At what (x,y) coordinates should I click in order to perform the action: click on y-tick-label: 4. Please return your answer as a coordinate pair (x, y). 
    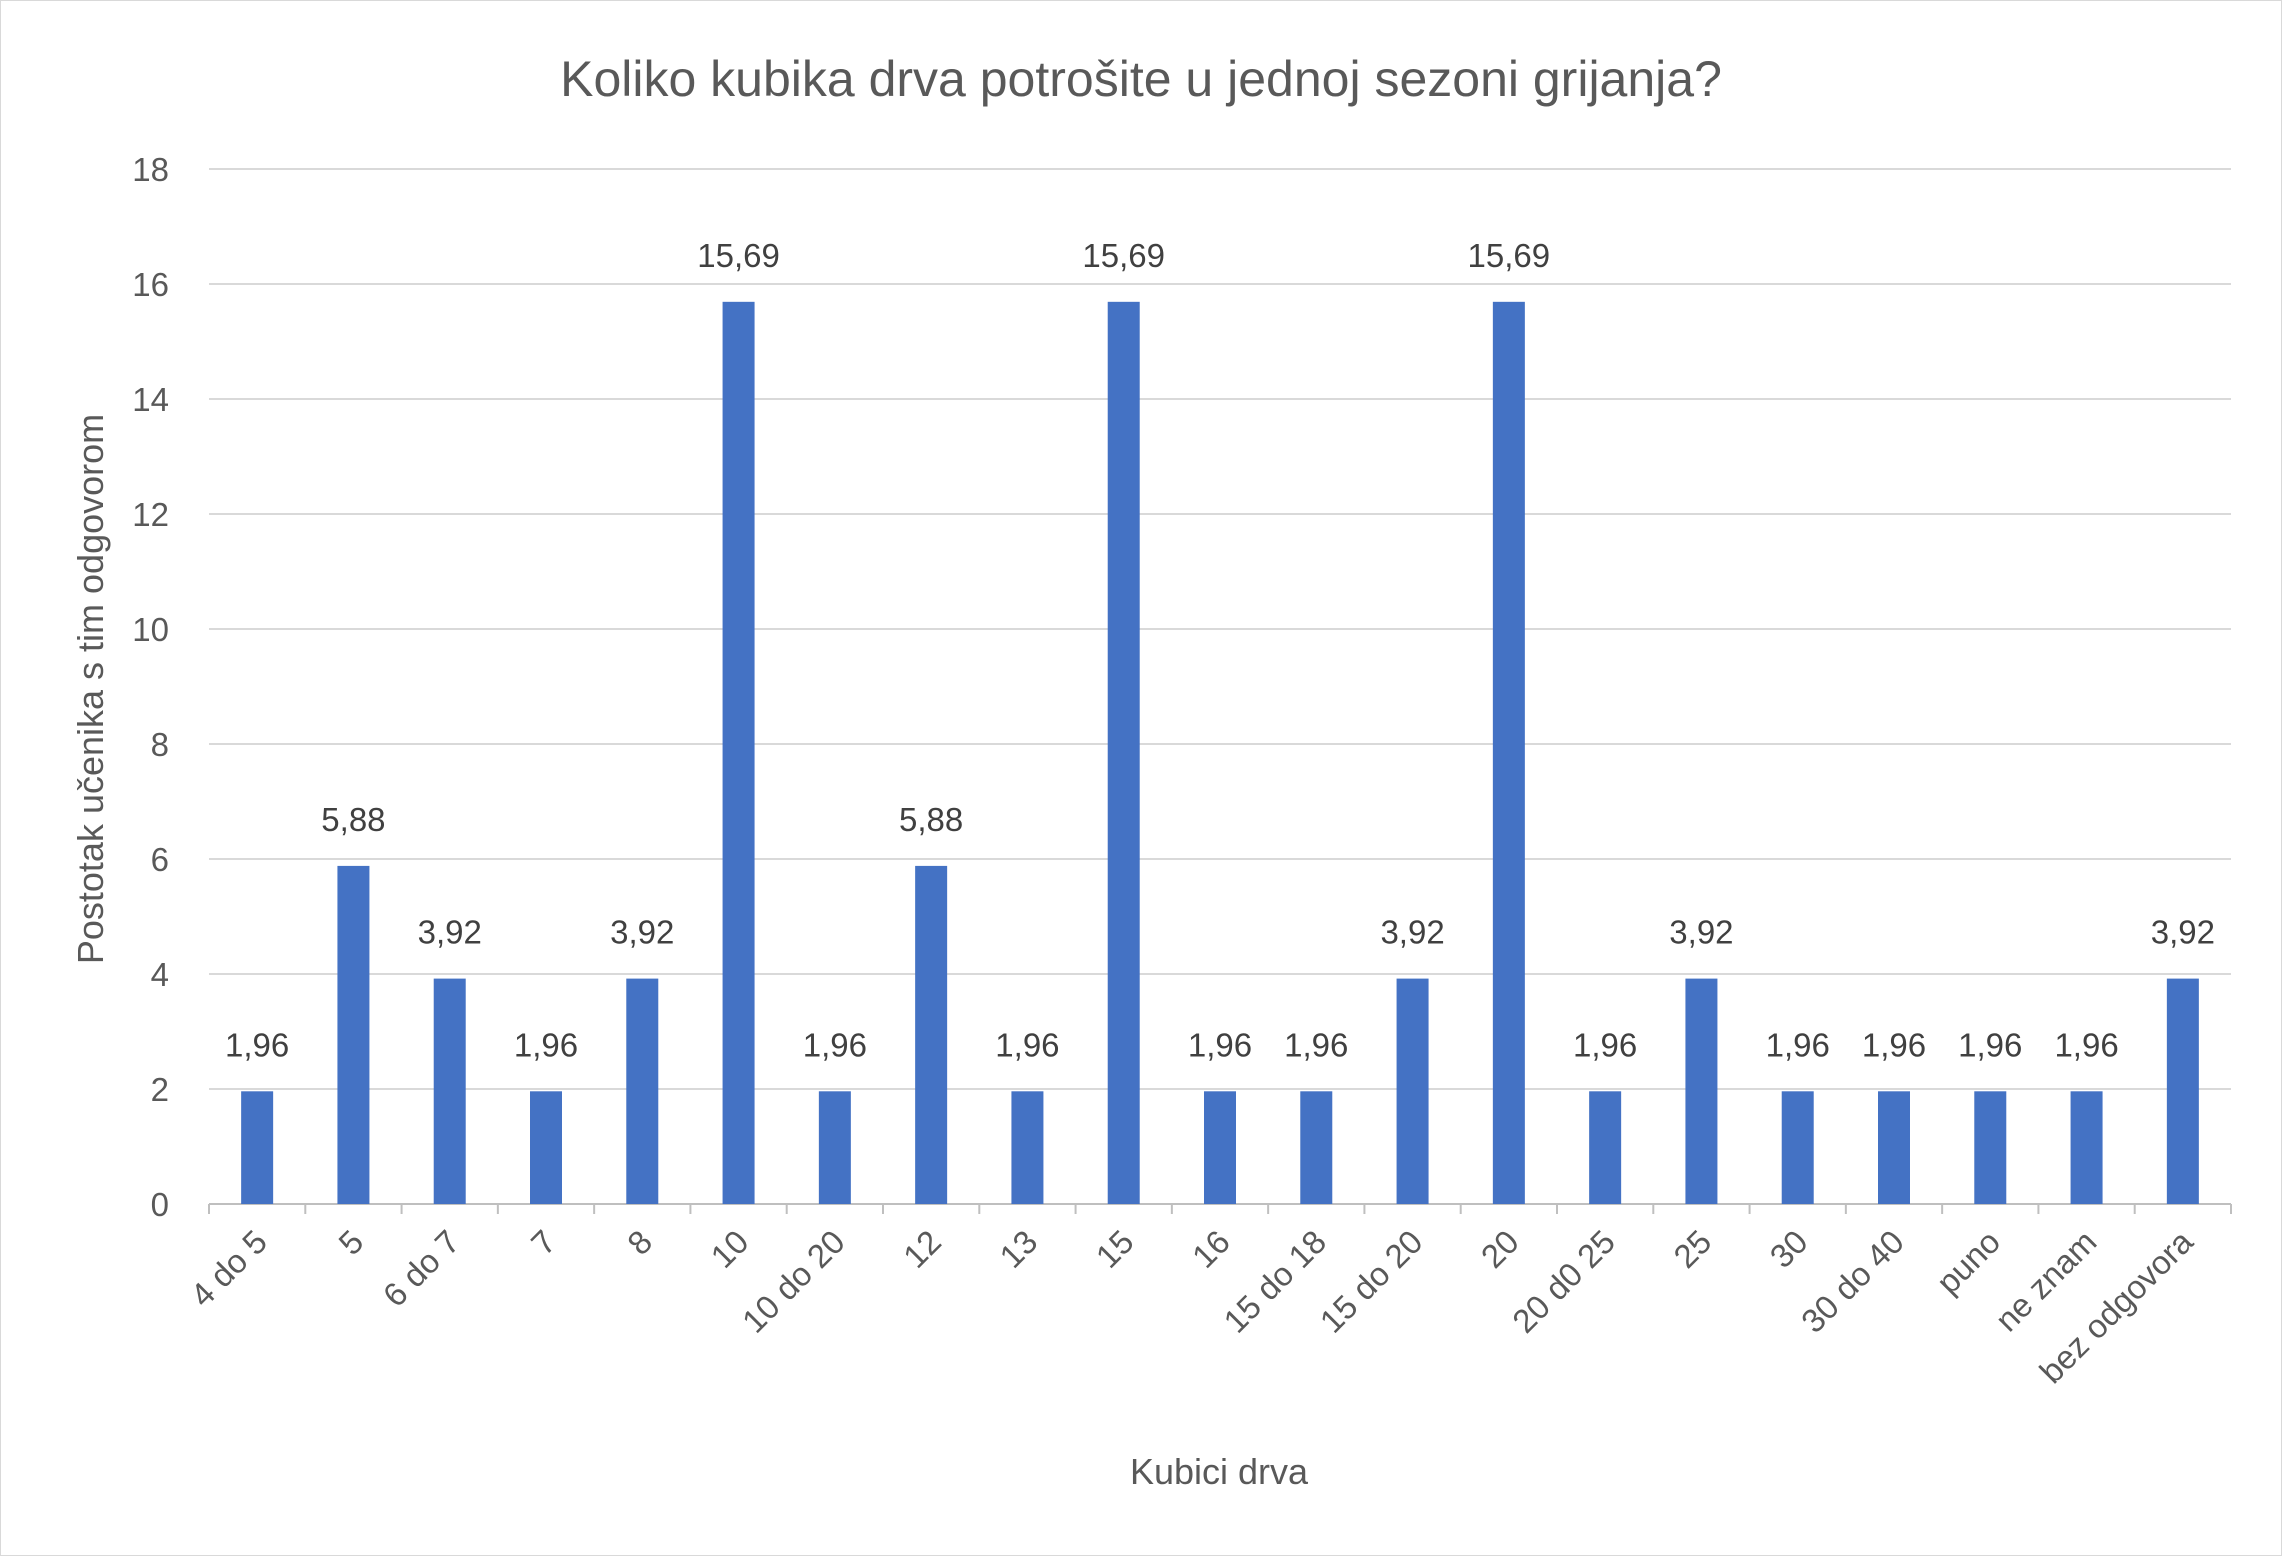
    Looking at the image, I should click on (160, 974).